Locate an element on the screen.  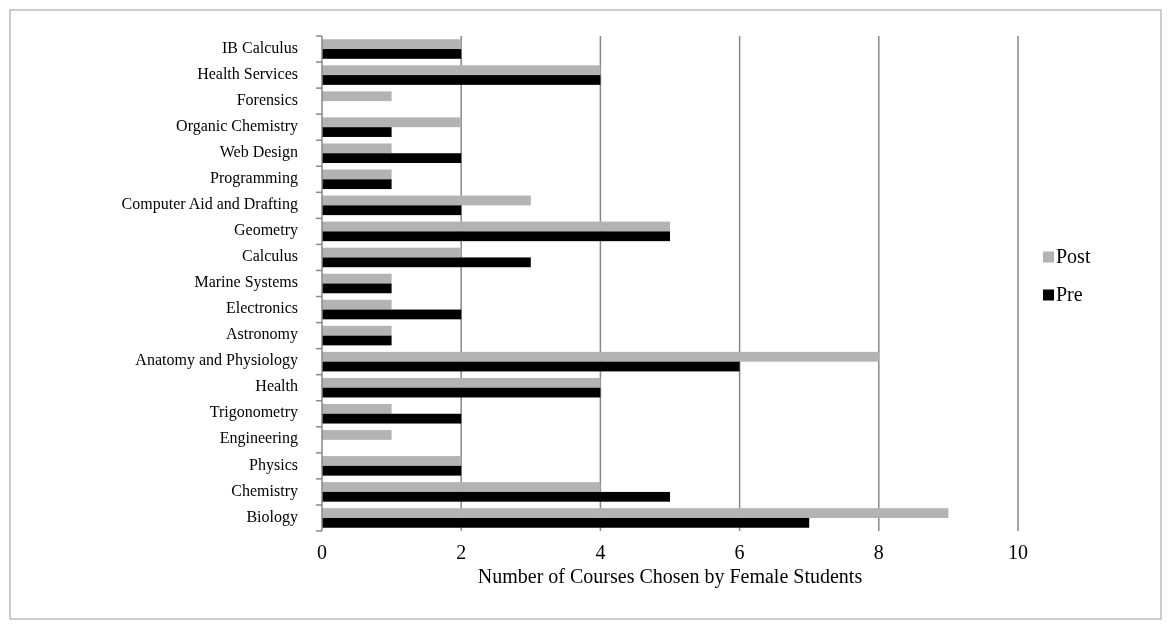
y-tick-label: Physics is located at coordinates (273, 464).